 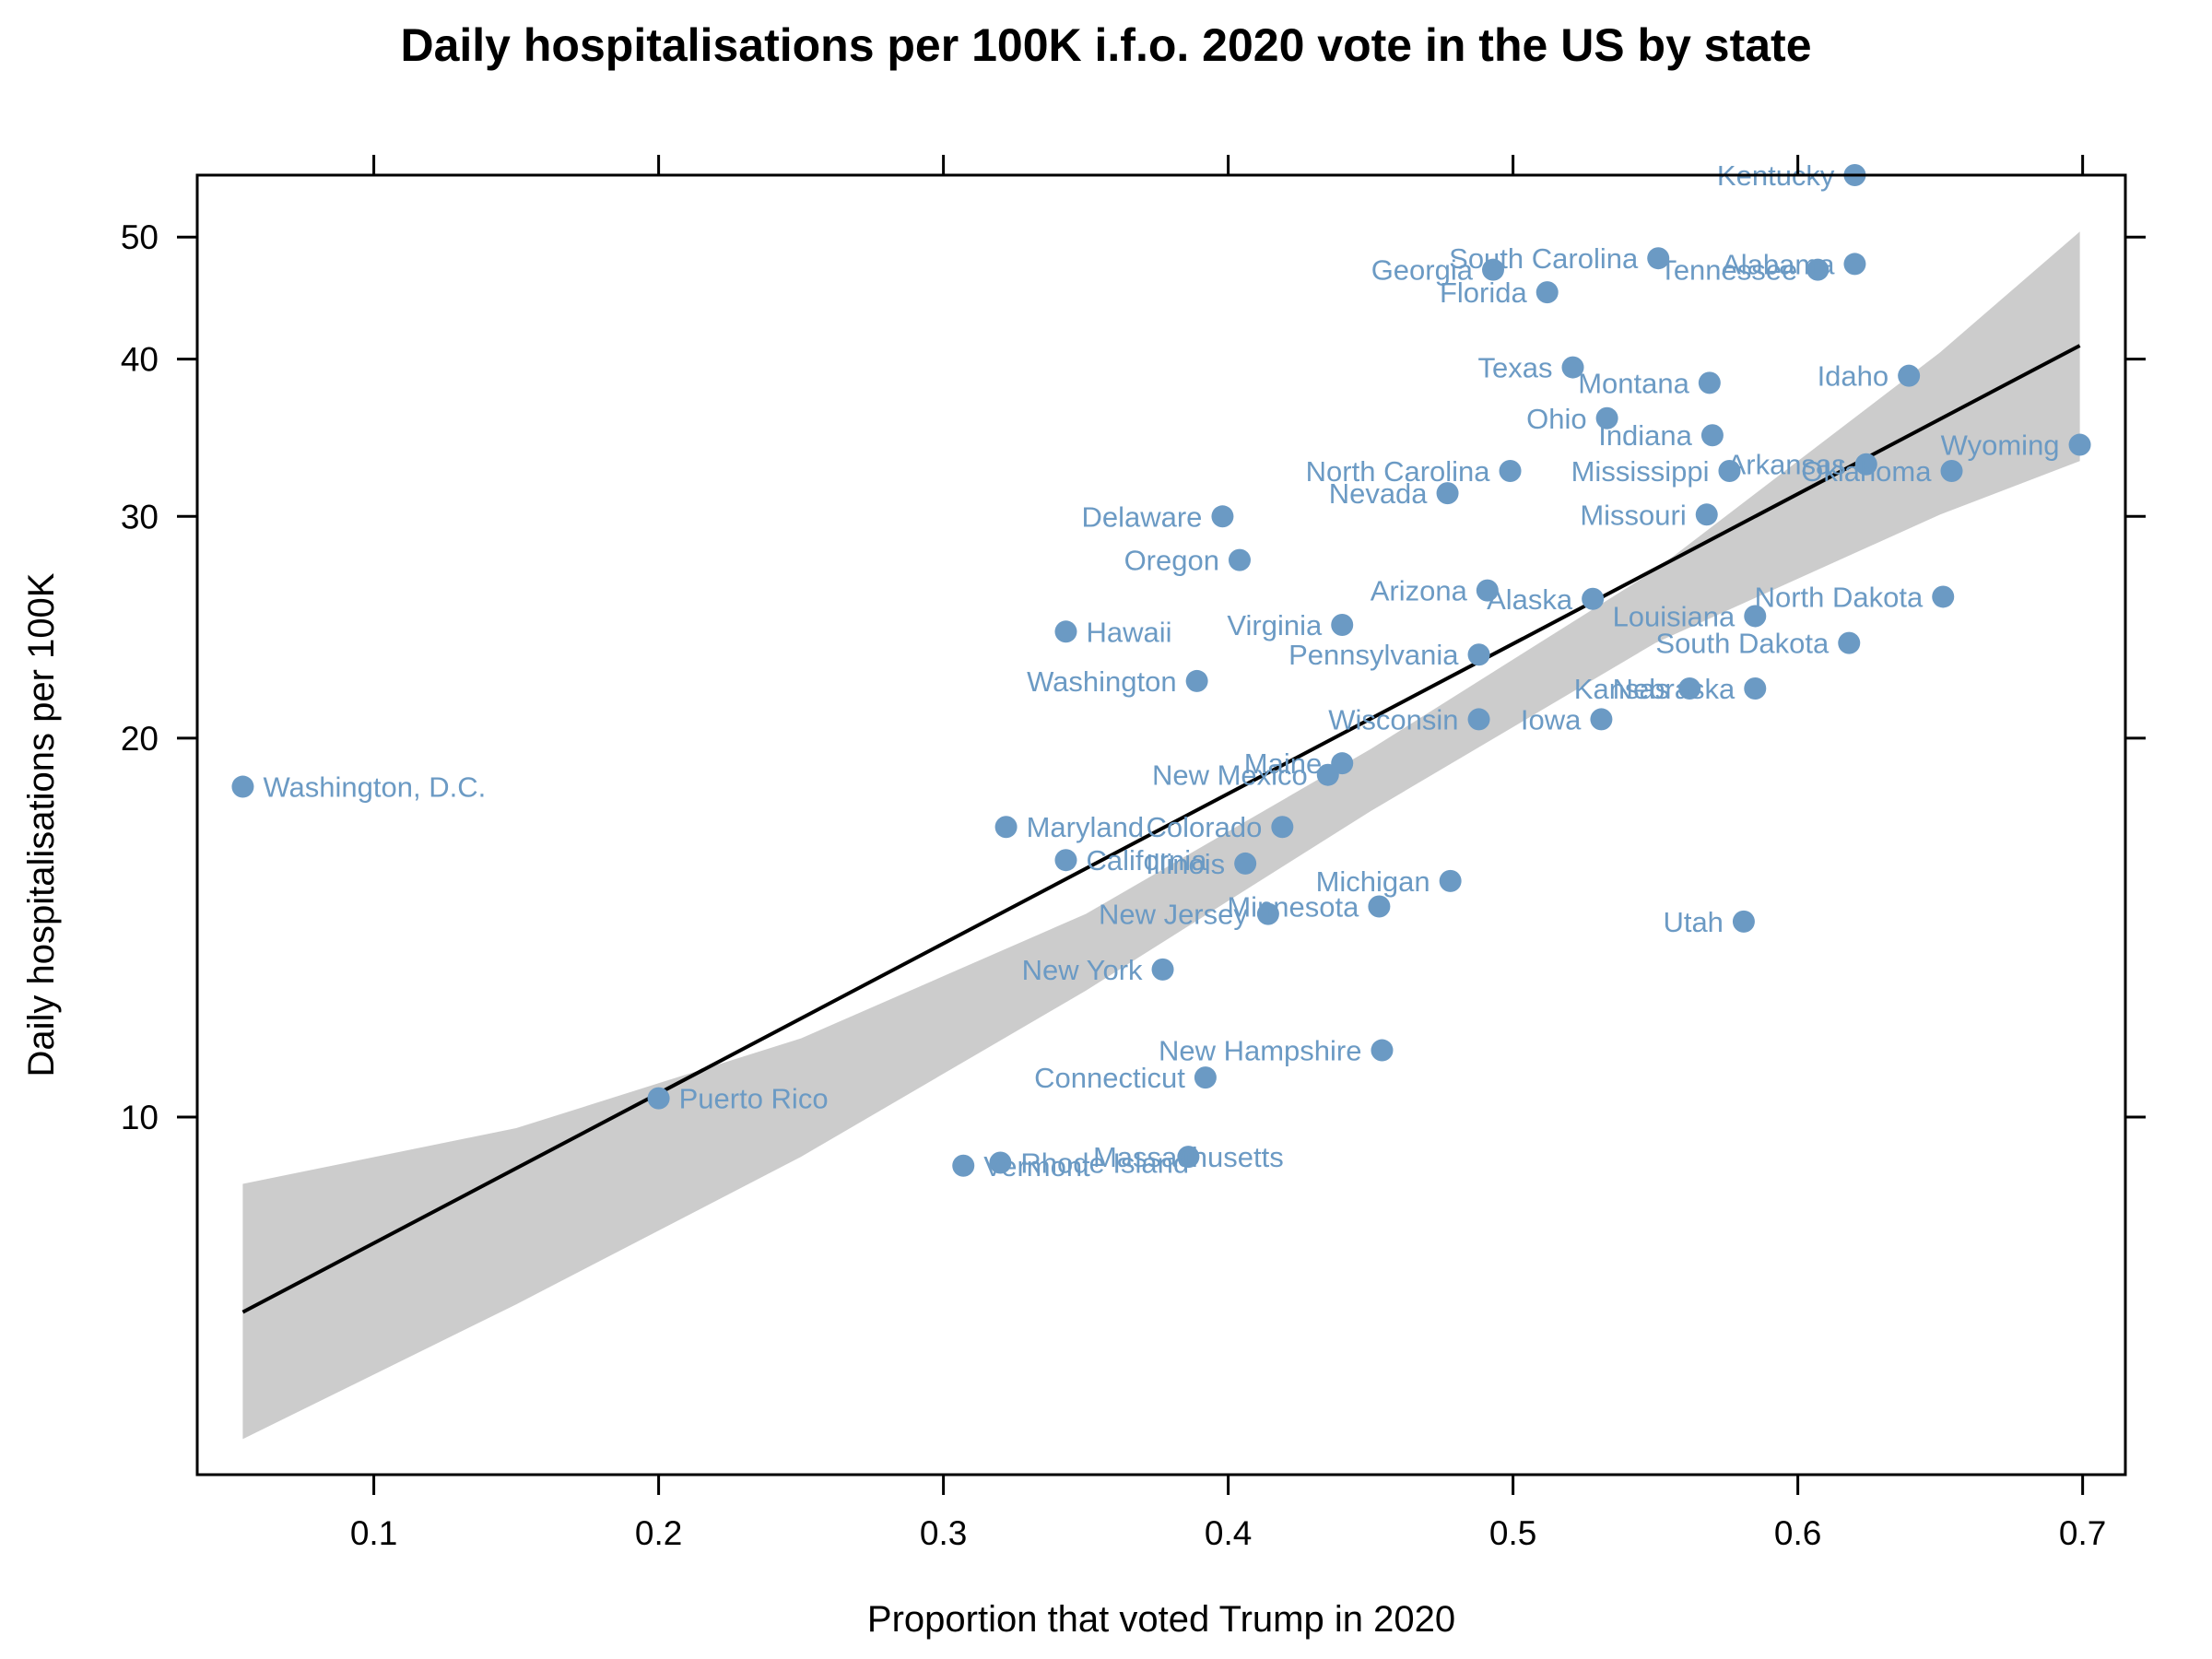 What do you see at coordinates (41, 824) in the screenshot?
I see `y-axis-label: Daily hospitalisations per 100K` at bounding box center [41, 824].